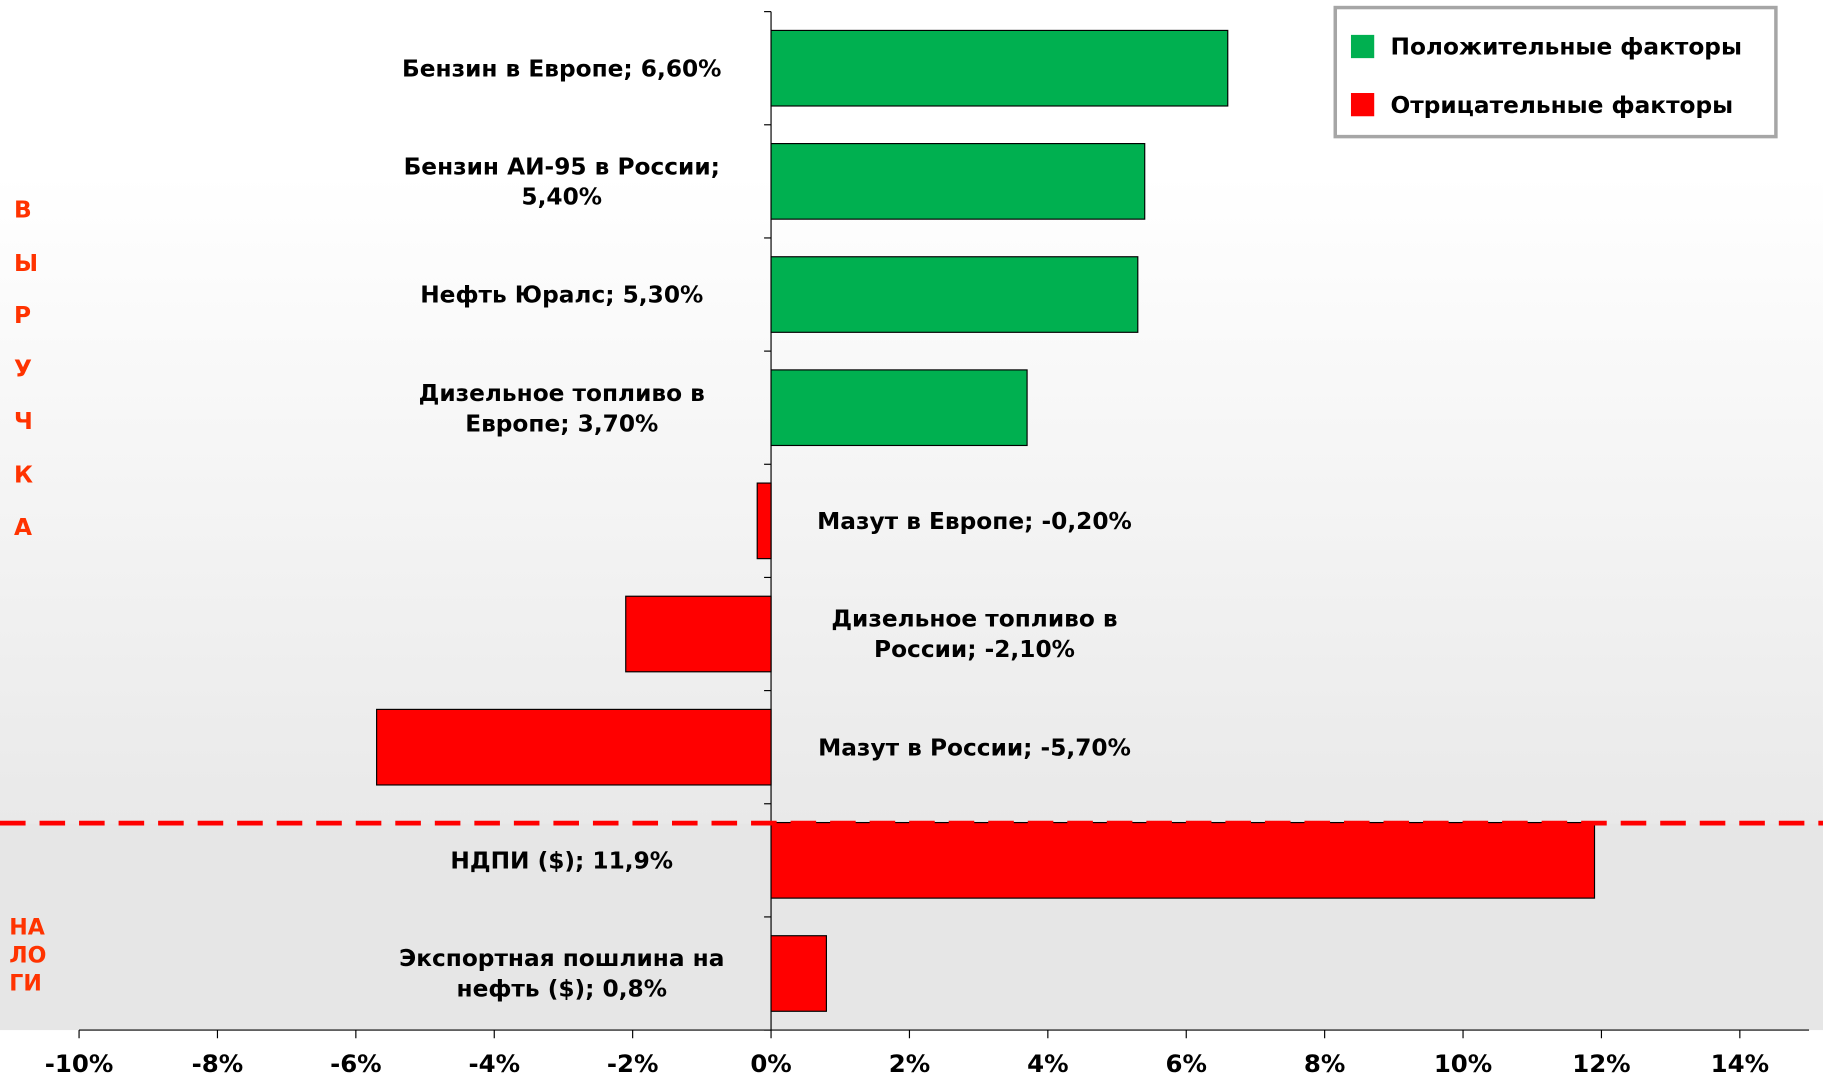  What do you see at coordinates (26, 368) in the screenshot?
I see `group-label: ВЫРУЧКА` at bounding box center [26, 368].